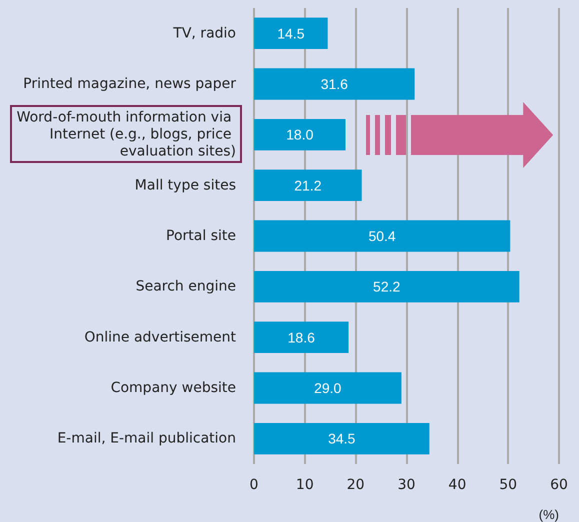 The image size is (579, 522). What do you see at coordinates (407, 485) in the screenshot?
I see `x-tick-label: 30` at bounding box center [407, 485].